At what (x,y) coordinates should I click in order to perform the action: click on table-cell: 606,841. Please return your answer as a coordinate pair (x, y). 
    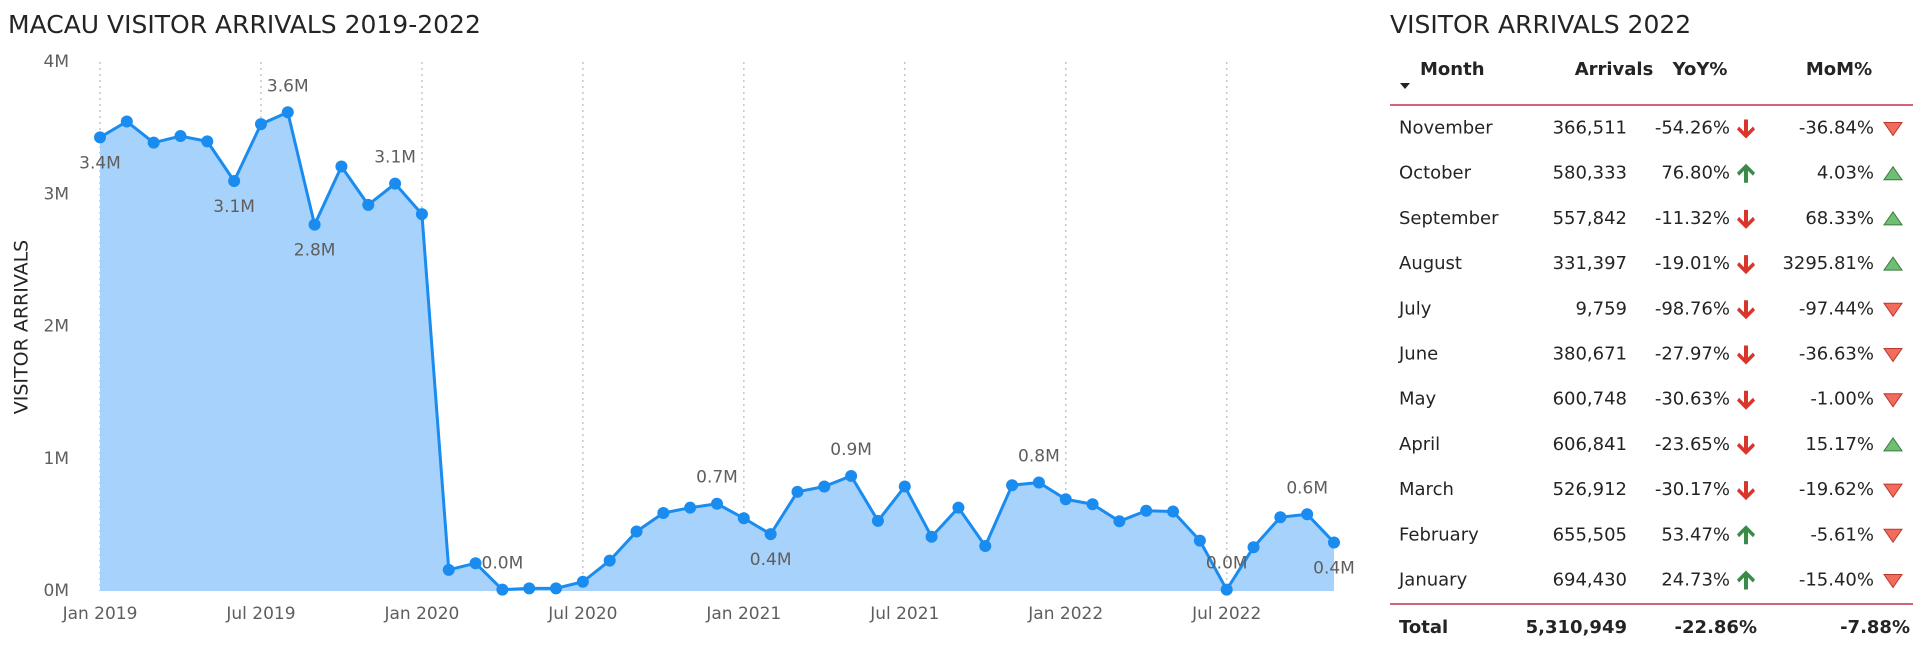
    Looking at the image, I should click on (1590, 444).